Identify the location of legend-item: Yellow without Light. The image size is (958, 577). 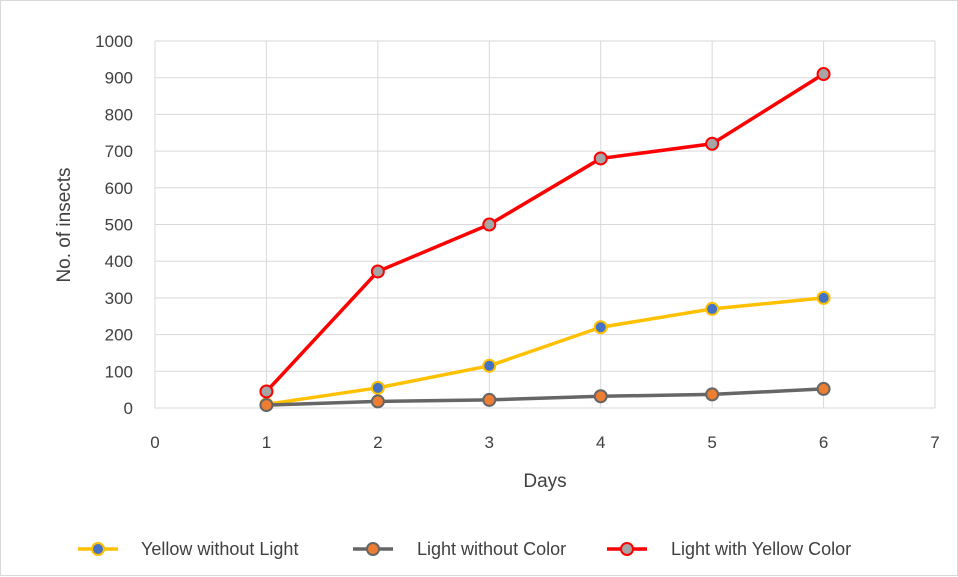
(188, 549).